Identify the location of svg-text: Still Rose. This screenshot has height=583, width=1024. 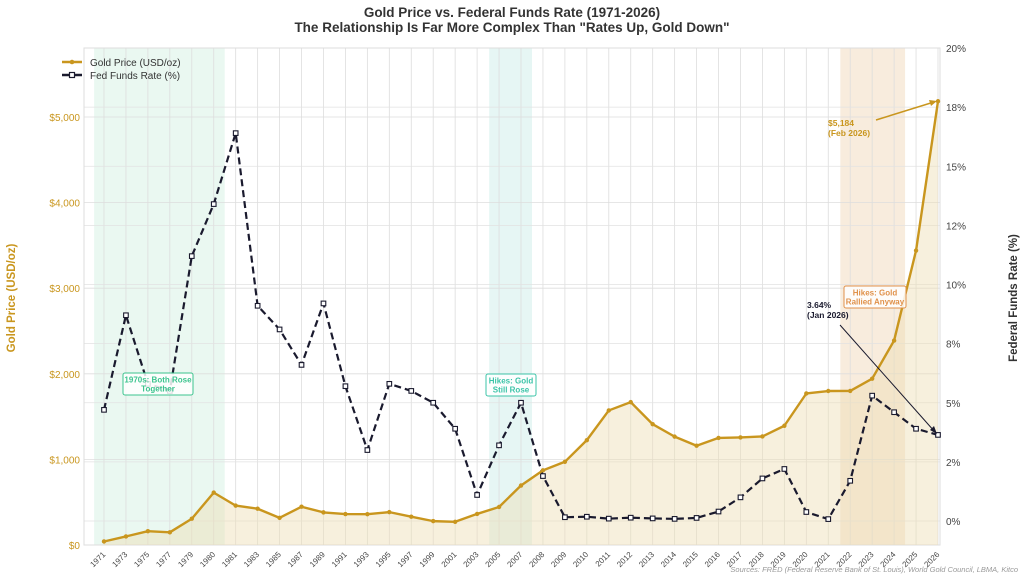
(511, 390).